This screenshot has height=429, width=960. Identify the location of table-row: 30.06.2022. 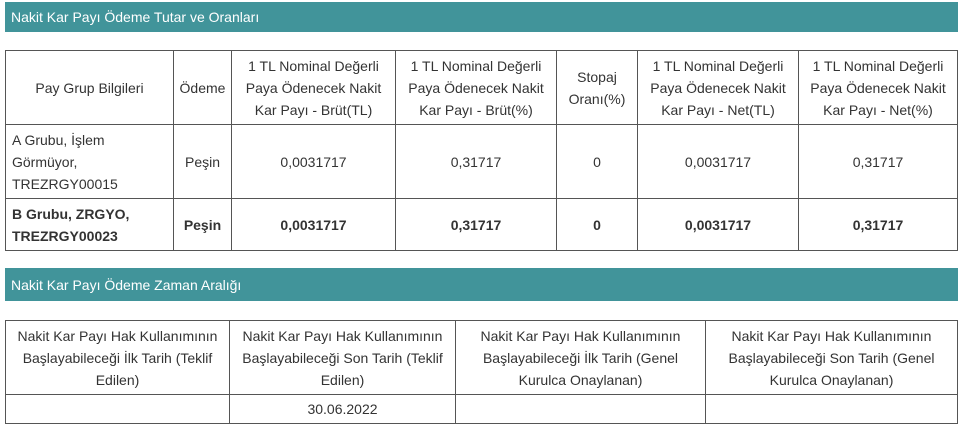
(481, 409).